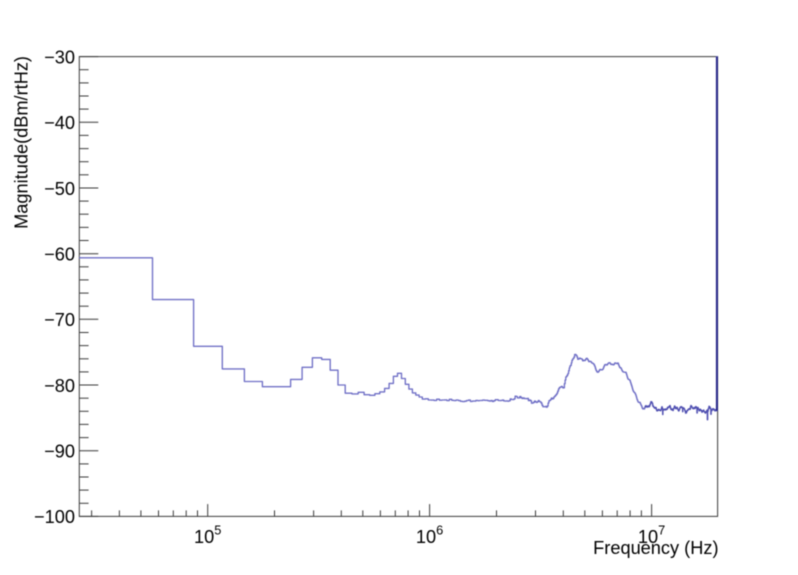 This screenshot has width=798, height=575. Describe the element at coordinates (54, 517) in the screenshot. I see `svg-text: −100` at that location.